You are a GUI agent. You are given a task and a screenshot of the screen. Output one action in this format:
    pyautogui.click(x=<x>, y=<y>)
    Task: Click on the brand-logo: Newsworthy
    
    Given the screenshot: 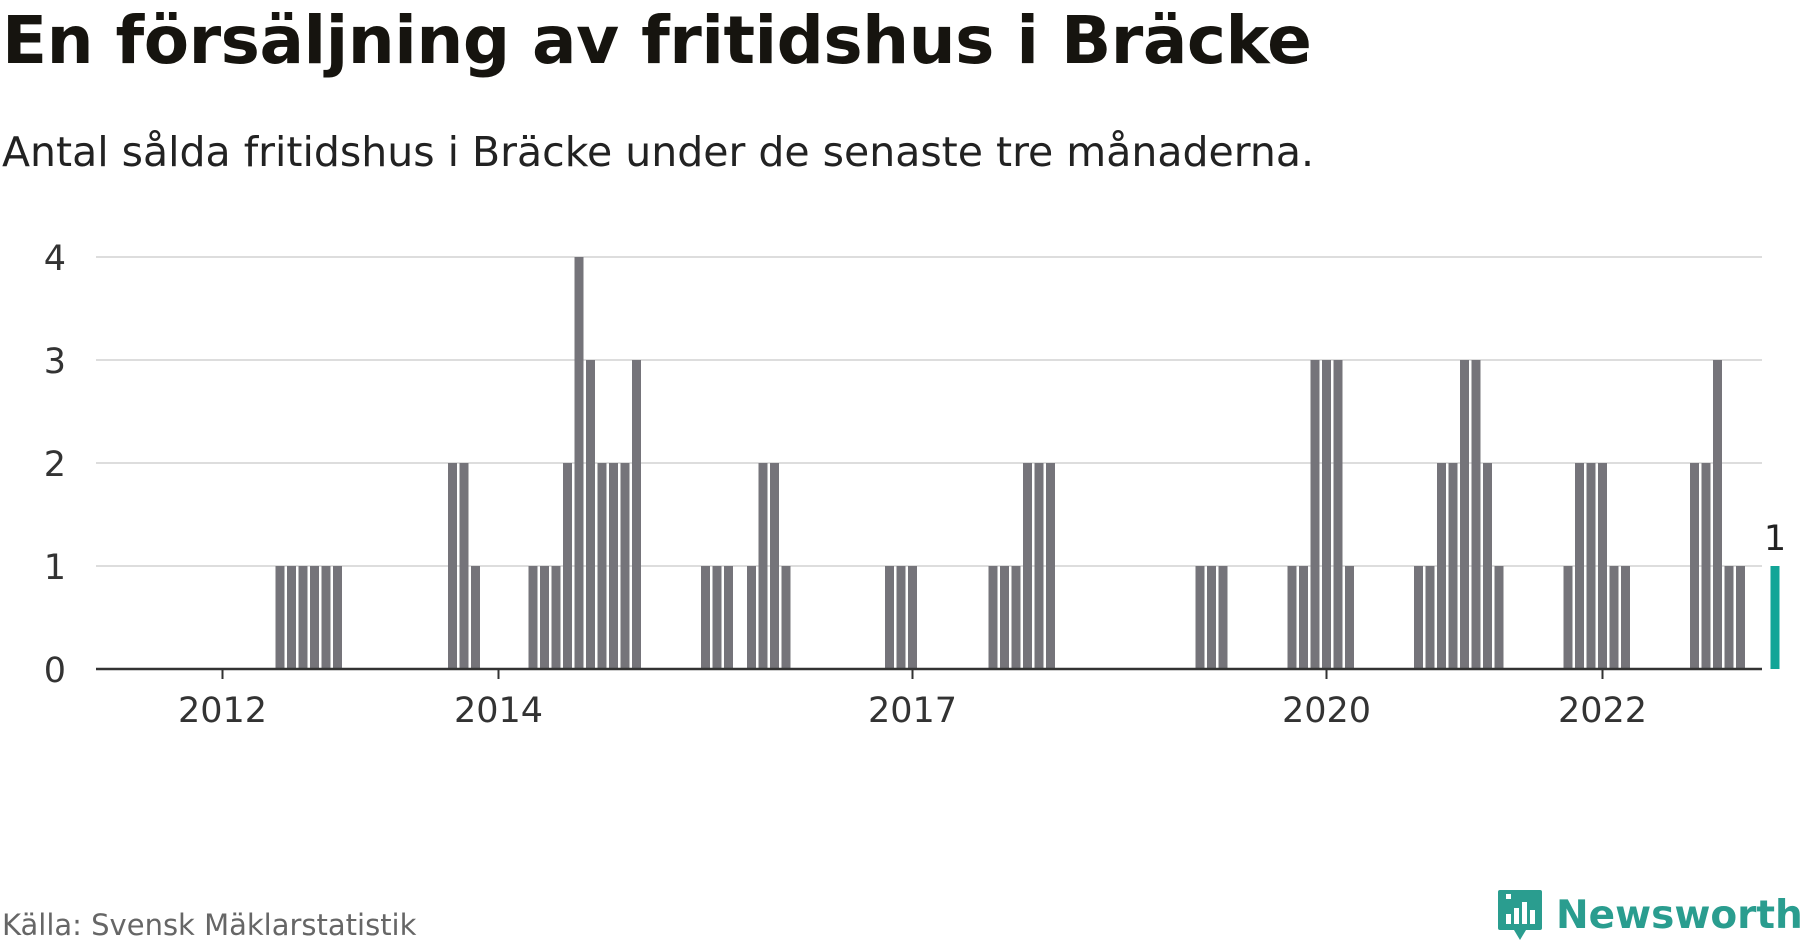 What is the action you would take?
    pyautogui.click(x=1648, y=915)
    